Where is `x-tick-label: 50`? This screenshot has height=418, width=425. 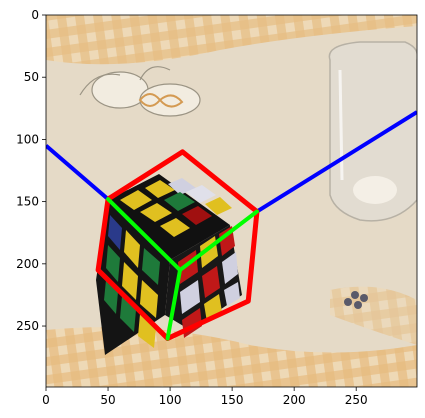
x-tick-label: 50 is located at coordinates (107, 400).